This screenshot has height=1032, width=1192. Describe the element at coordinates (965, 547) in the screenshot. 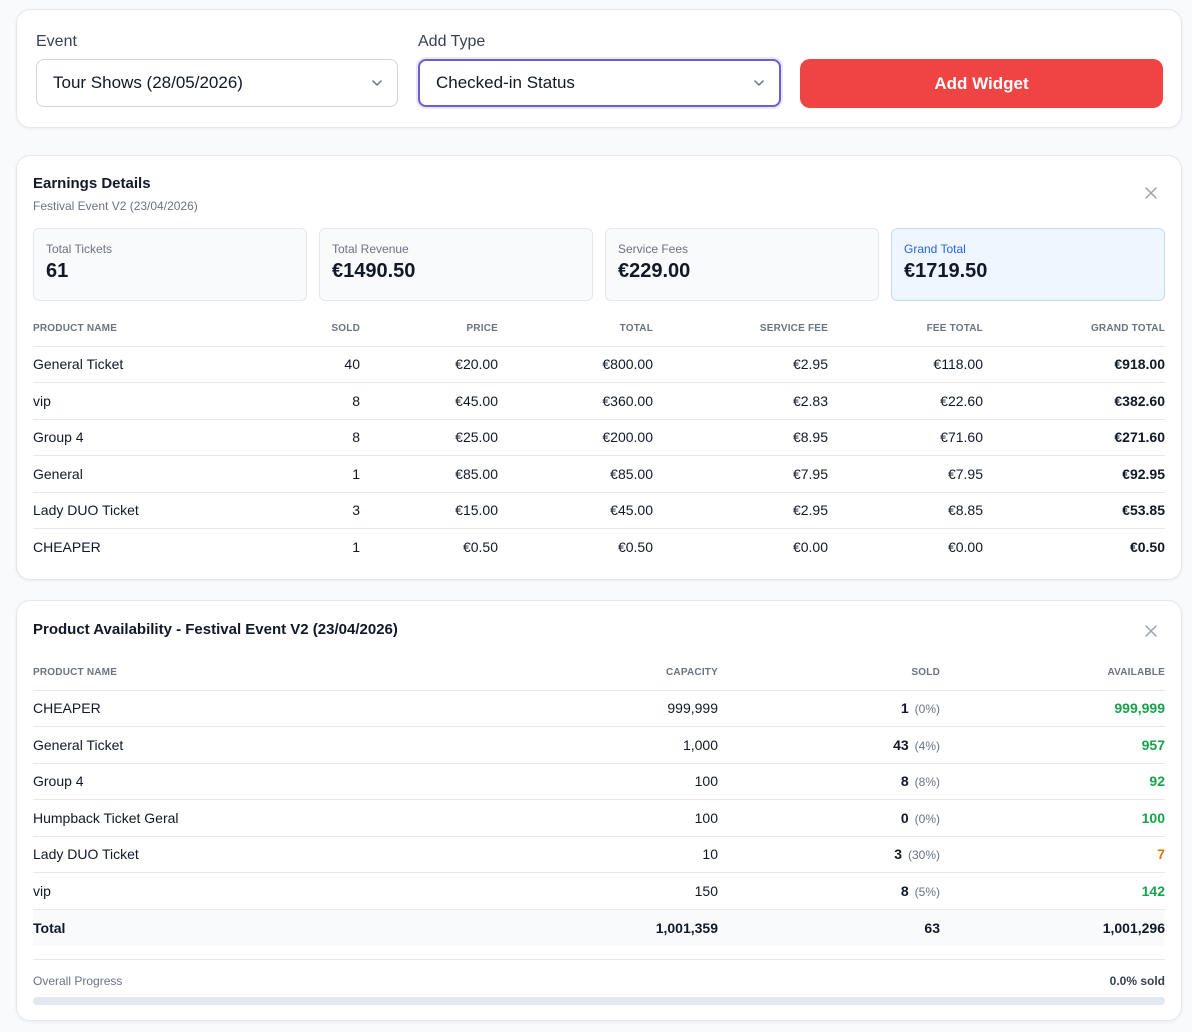

I see `cell-fee-total: €0.00` at that location.